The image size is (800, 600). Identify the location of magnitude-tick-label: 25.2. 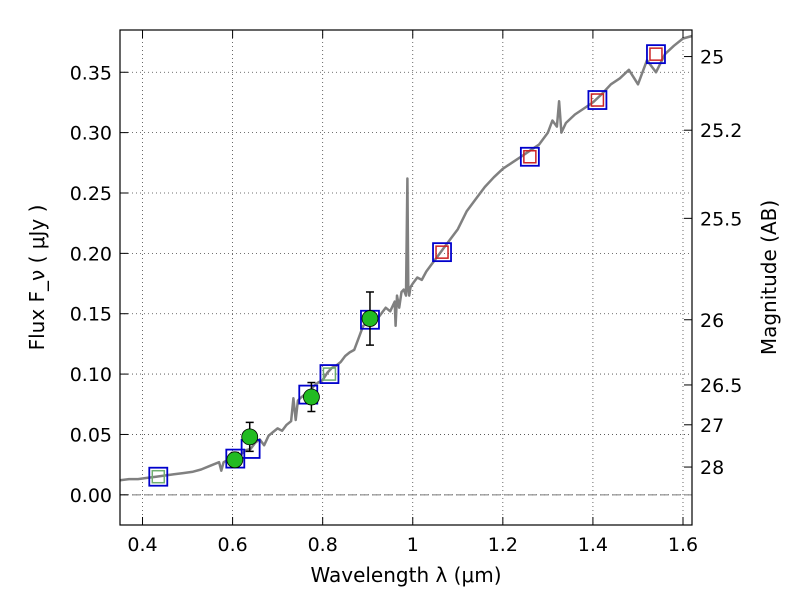
(721, 131).